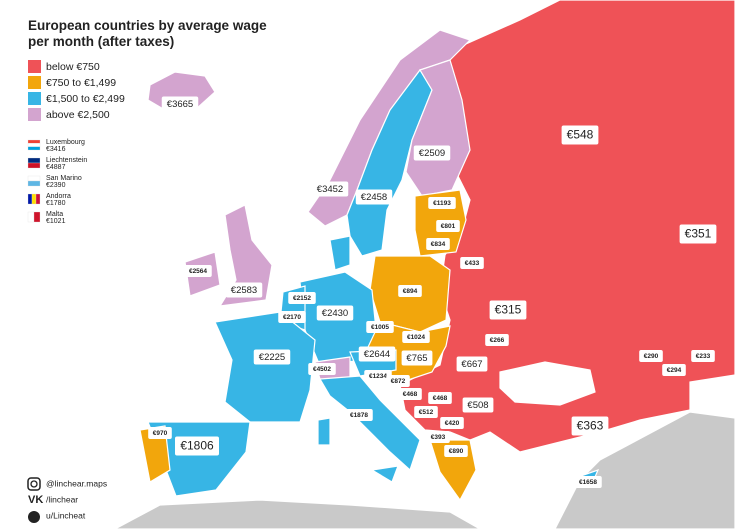  What do you see at coordinates (78, 115) in the screenshot?
I see `legend-label: above €2,500` at bounding box center [78, 115].